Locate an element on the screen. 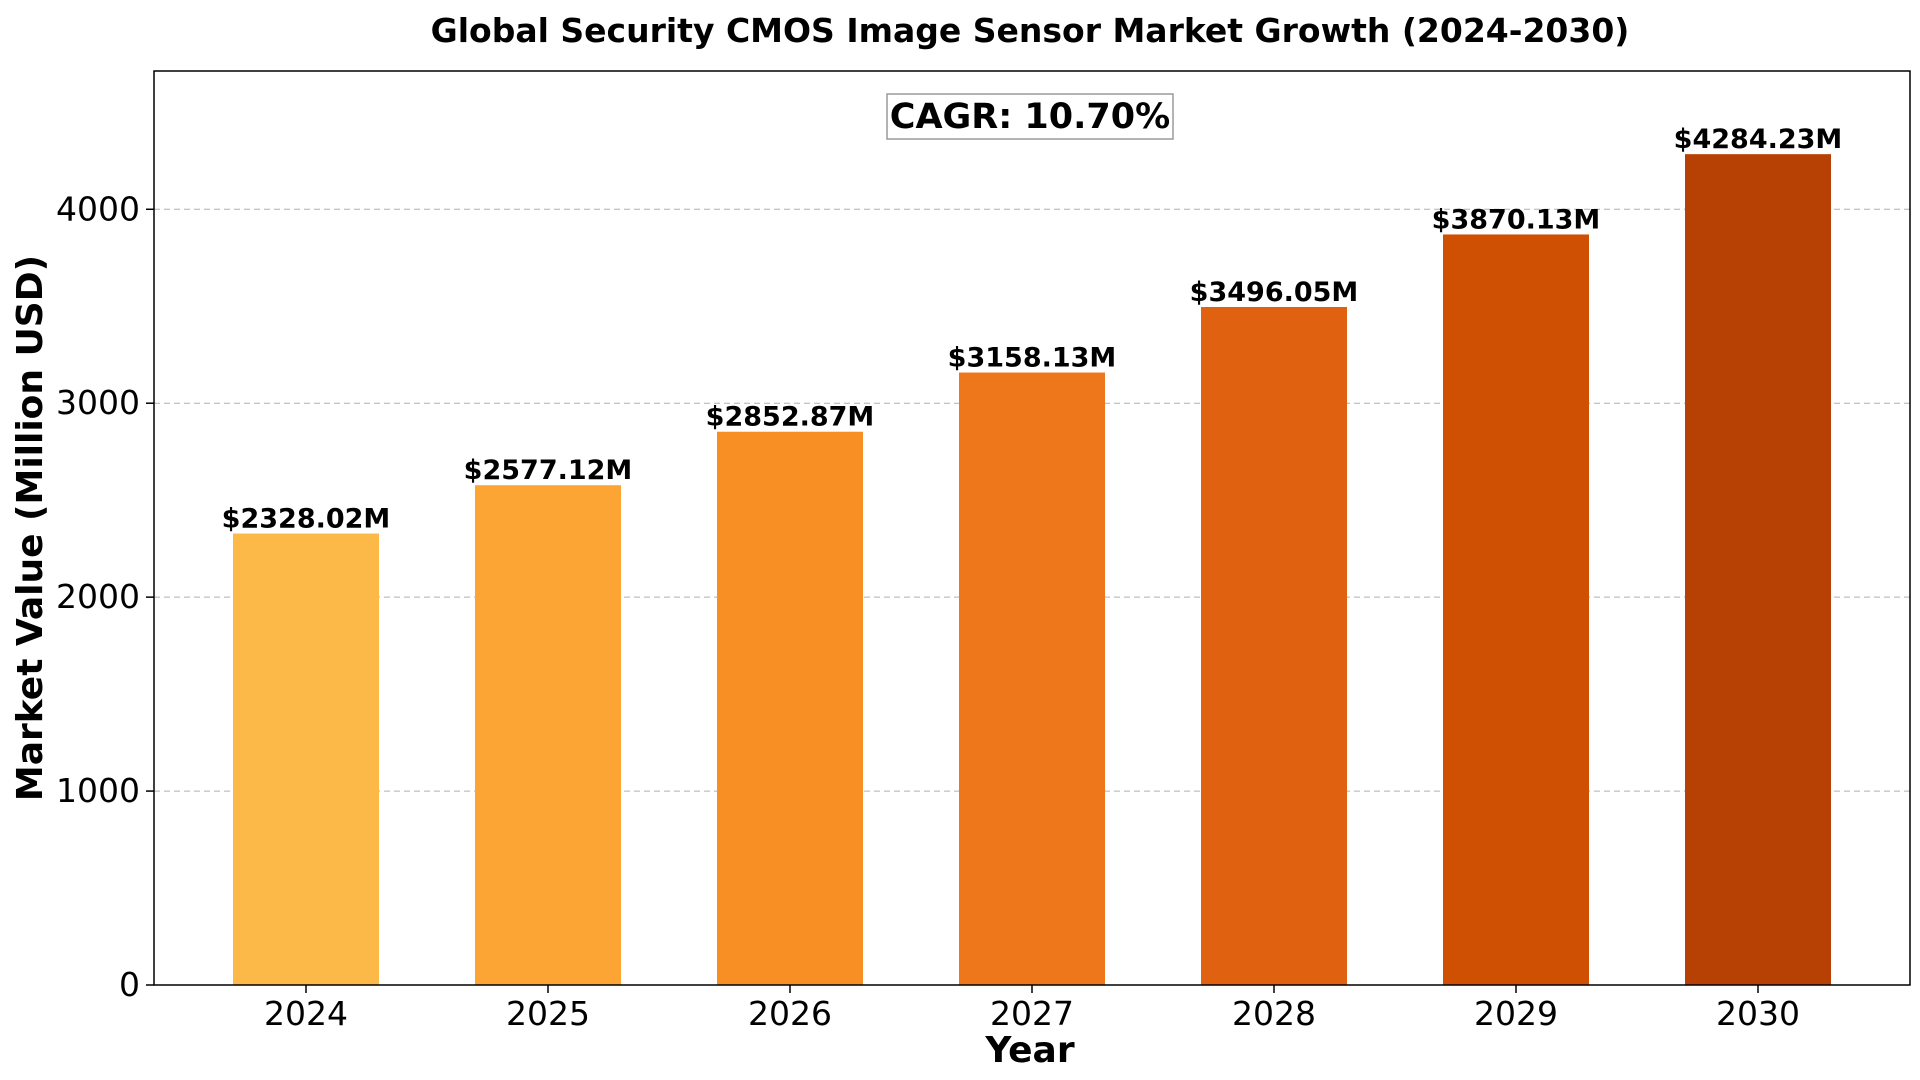 This screenshot has height=1080, width=1920. bar-2028 is located at coordinates (1274, 646).